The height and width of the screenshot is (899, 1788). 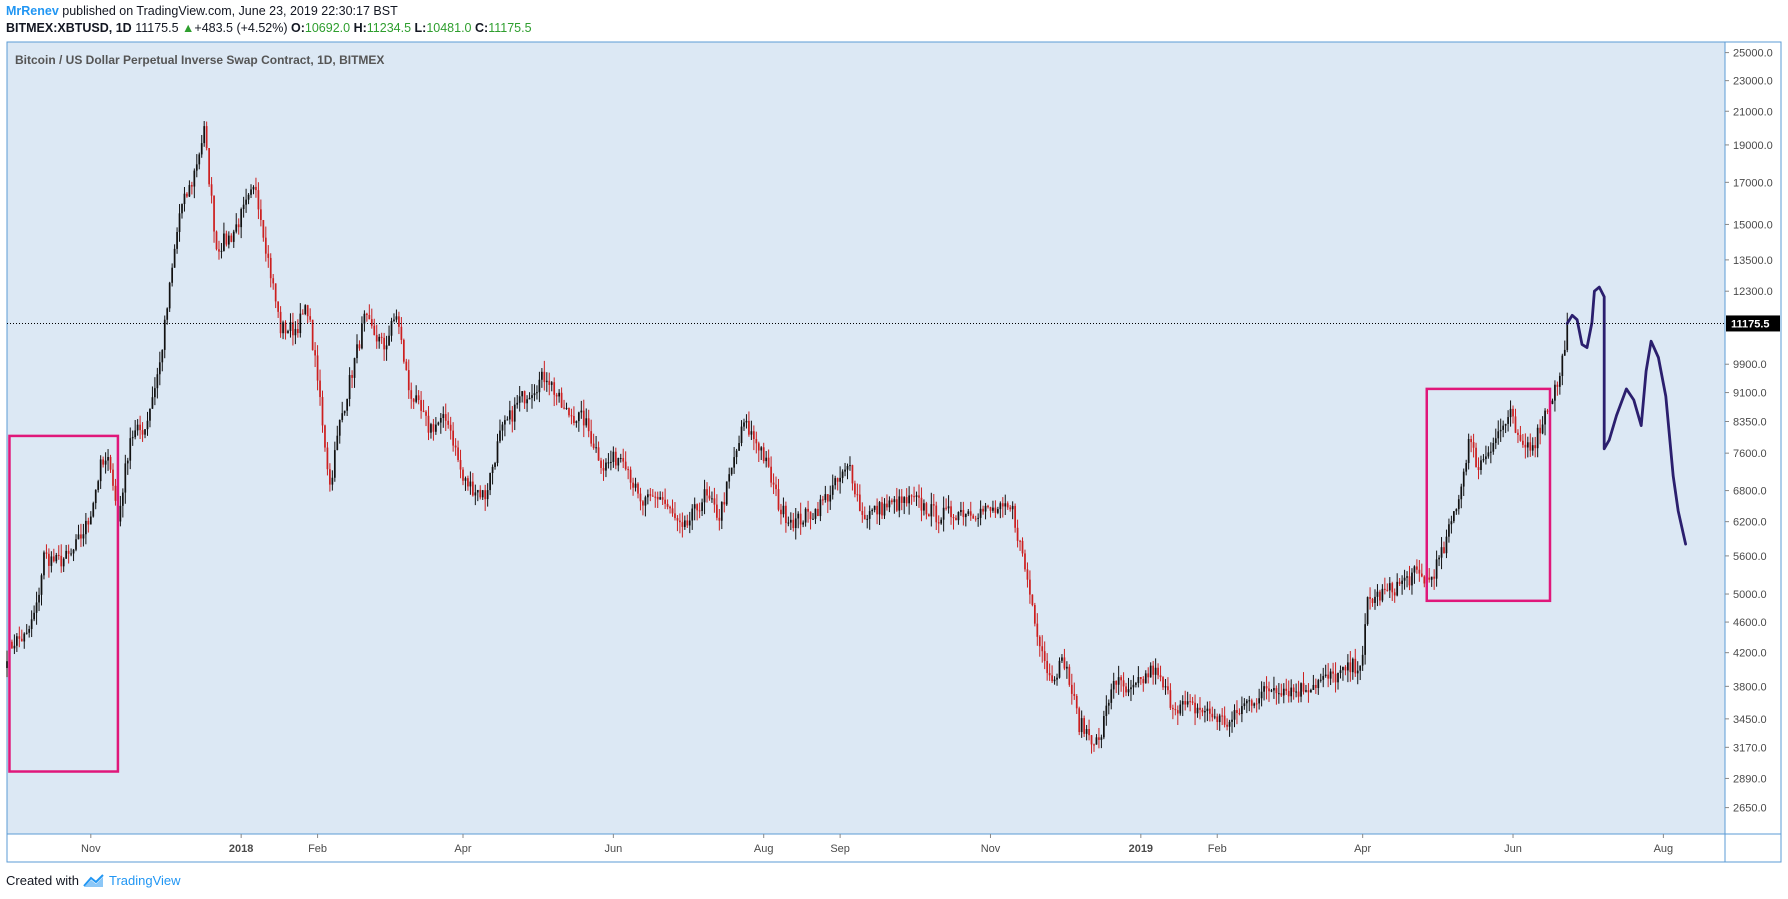 What do you see at coordinates (32, 11) in the screenshot?
I see `author-name: MrRenev` at bounding box center [32, 11].